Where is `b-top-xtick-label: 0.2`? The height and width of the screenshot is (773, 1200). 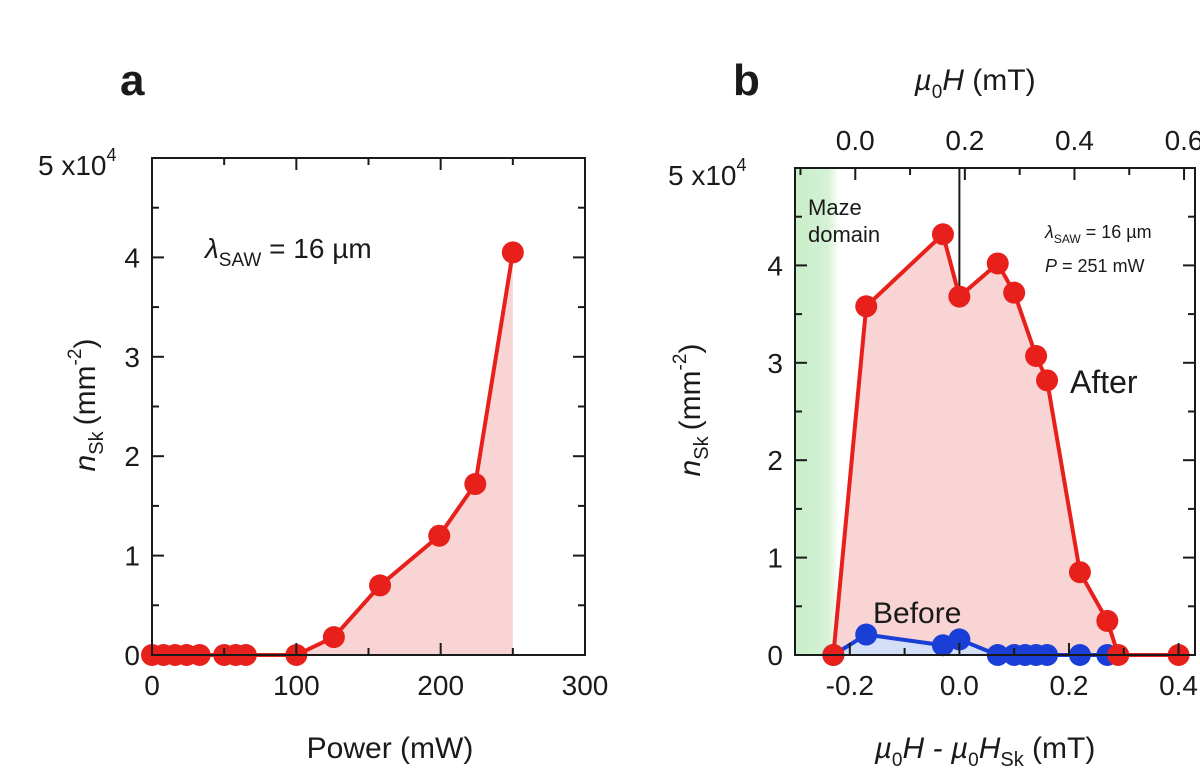 b-top-xtick-label: 0.2 is located at coordinates (964, 140).